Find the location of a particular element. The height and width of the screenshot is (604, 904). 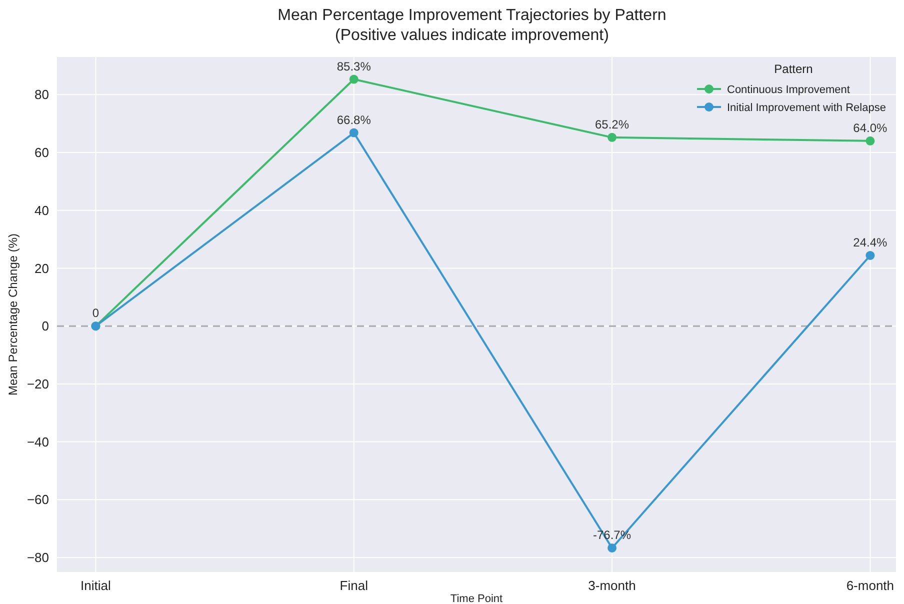

y-tick-label: −20 is located at coordinates (37, 384).